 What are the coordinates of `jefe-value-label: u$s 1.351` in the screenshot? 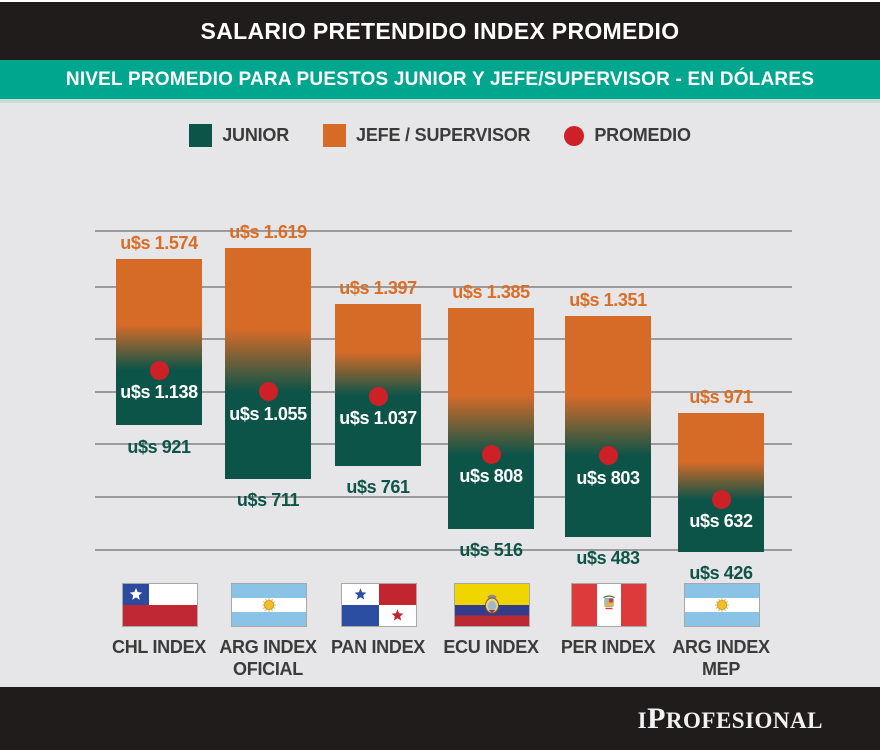 It's located at (608, 300).